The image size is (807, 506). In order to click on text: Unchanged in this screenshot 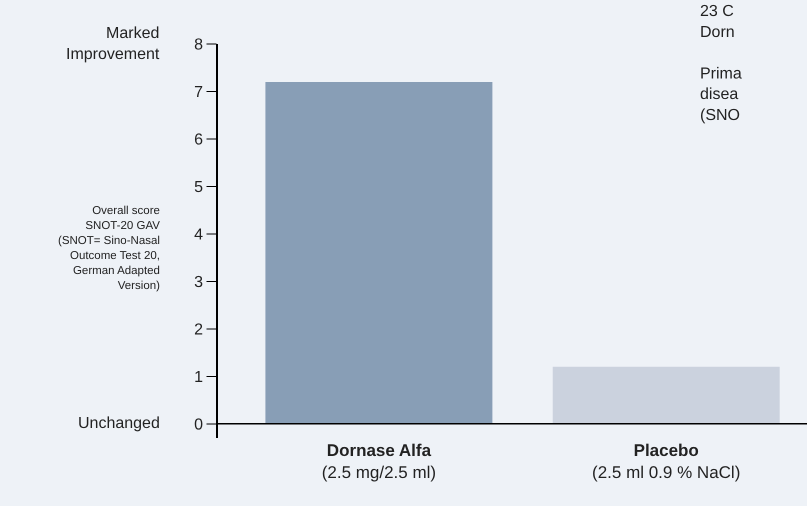, I will do `click(119, 423)`.